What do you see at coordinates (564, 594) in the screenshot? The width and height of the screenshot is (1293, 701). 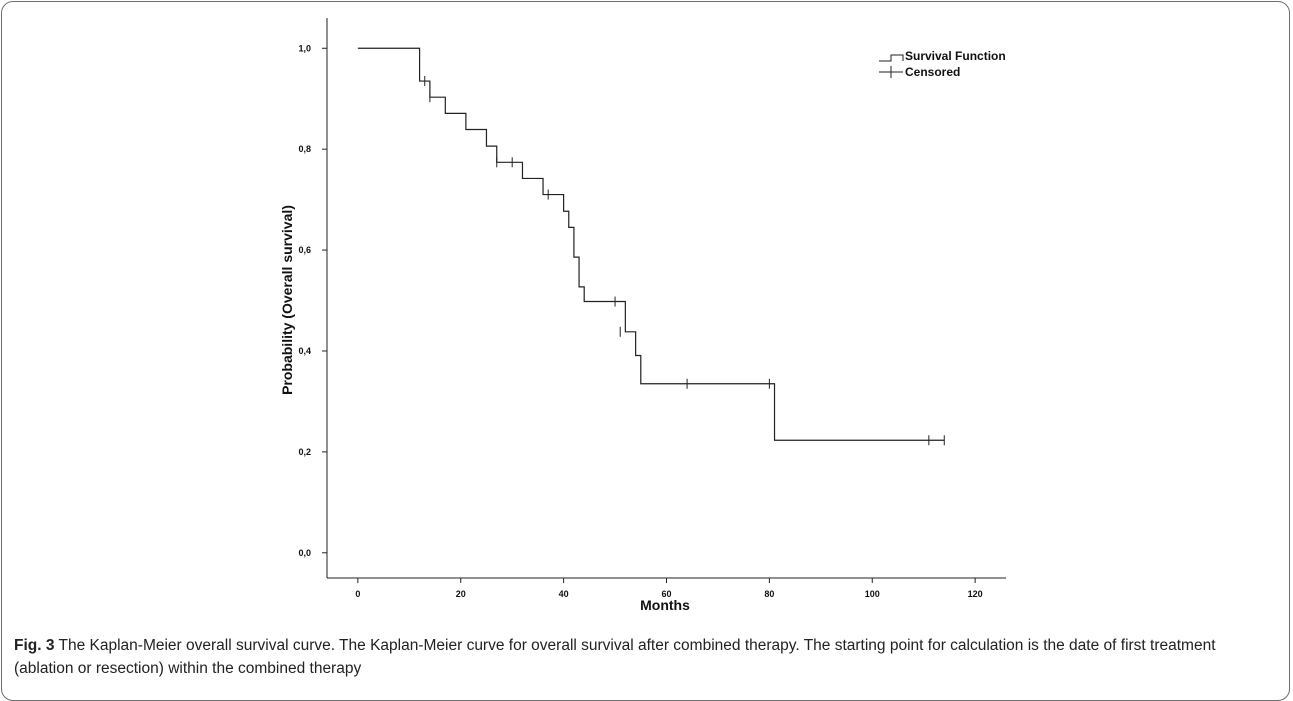 I see `x-tick-label: 40` at bounding box center [564, 594].